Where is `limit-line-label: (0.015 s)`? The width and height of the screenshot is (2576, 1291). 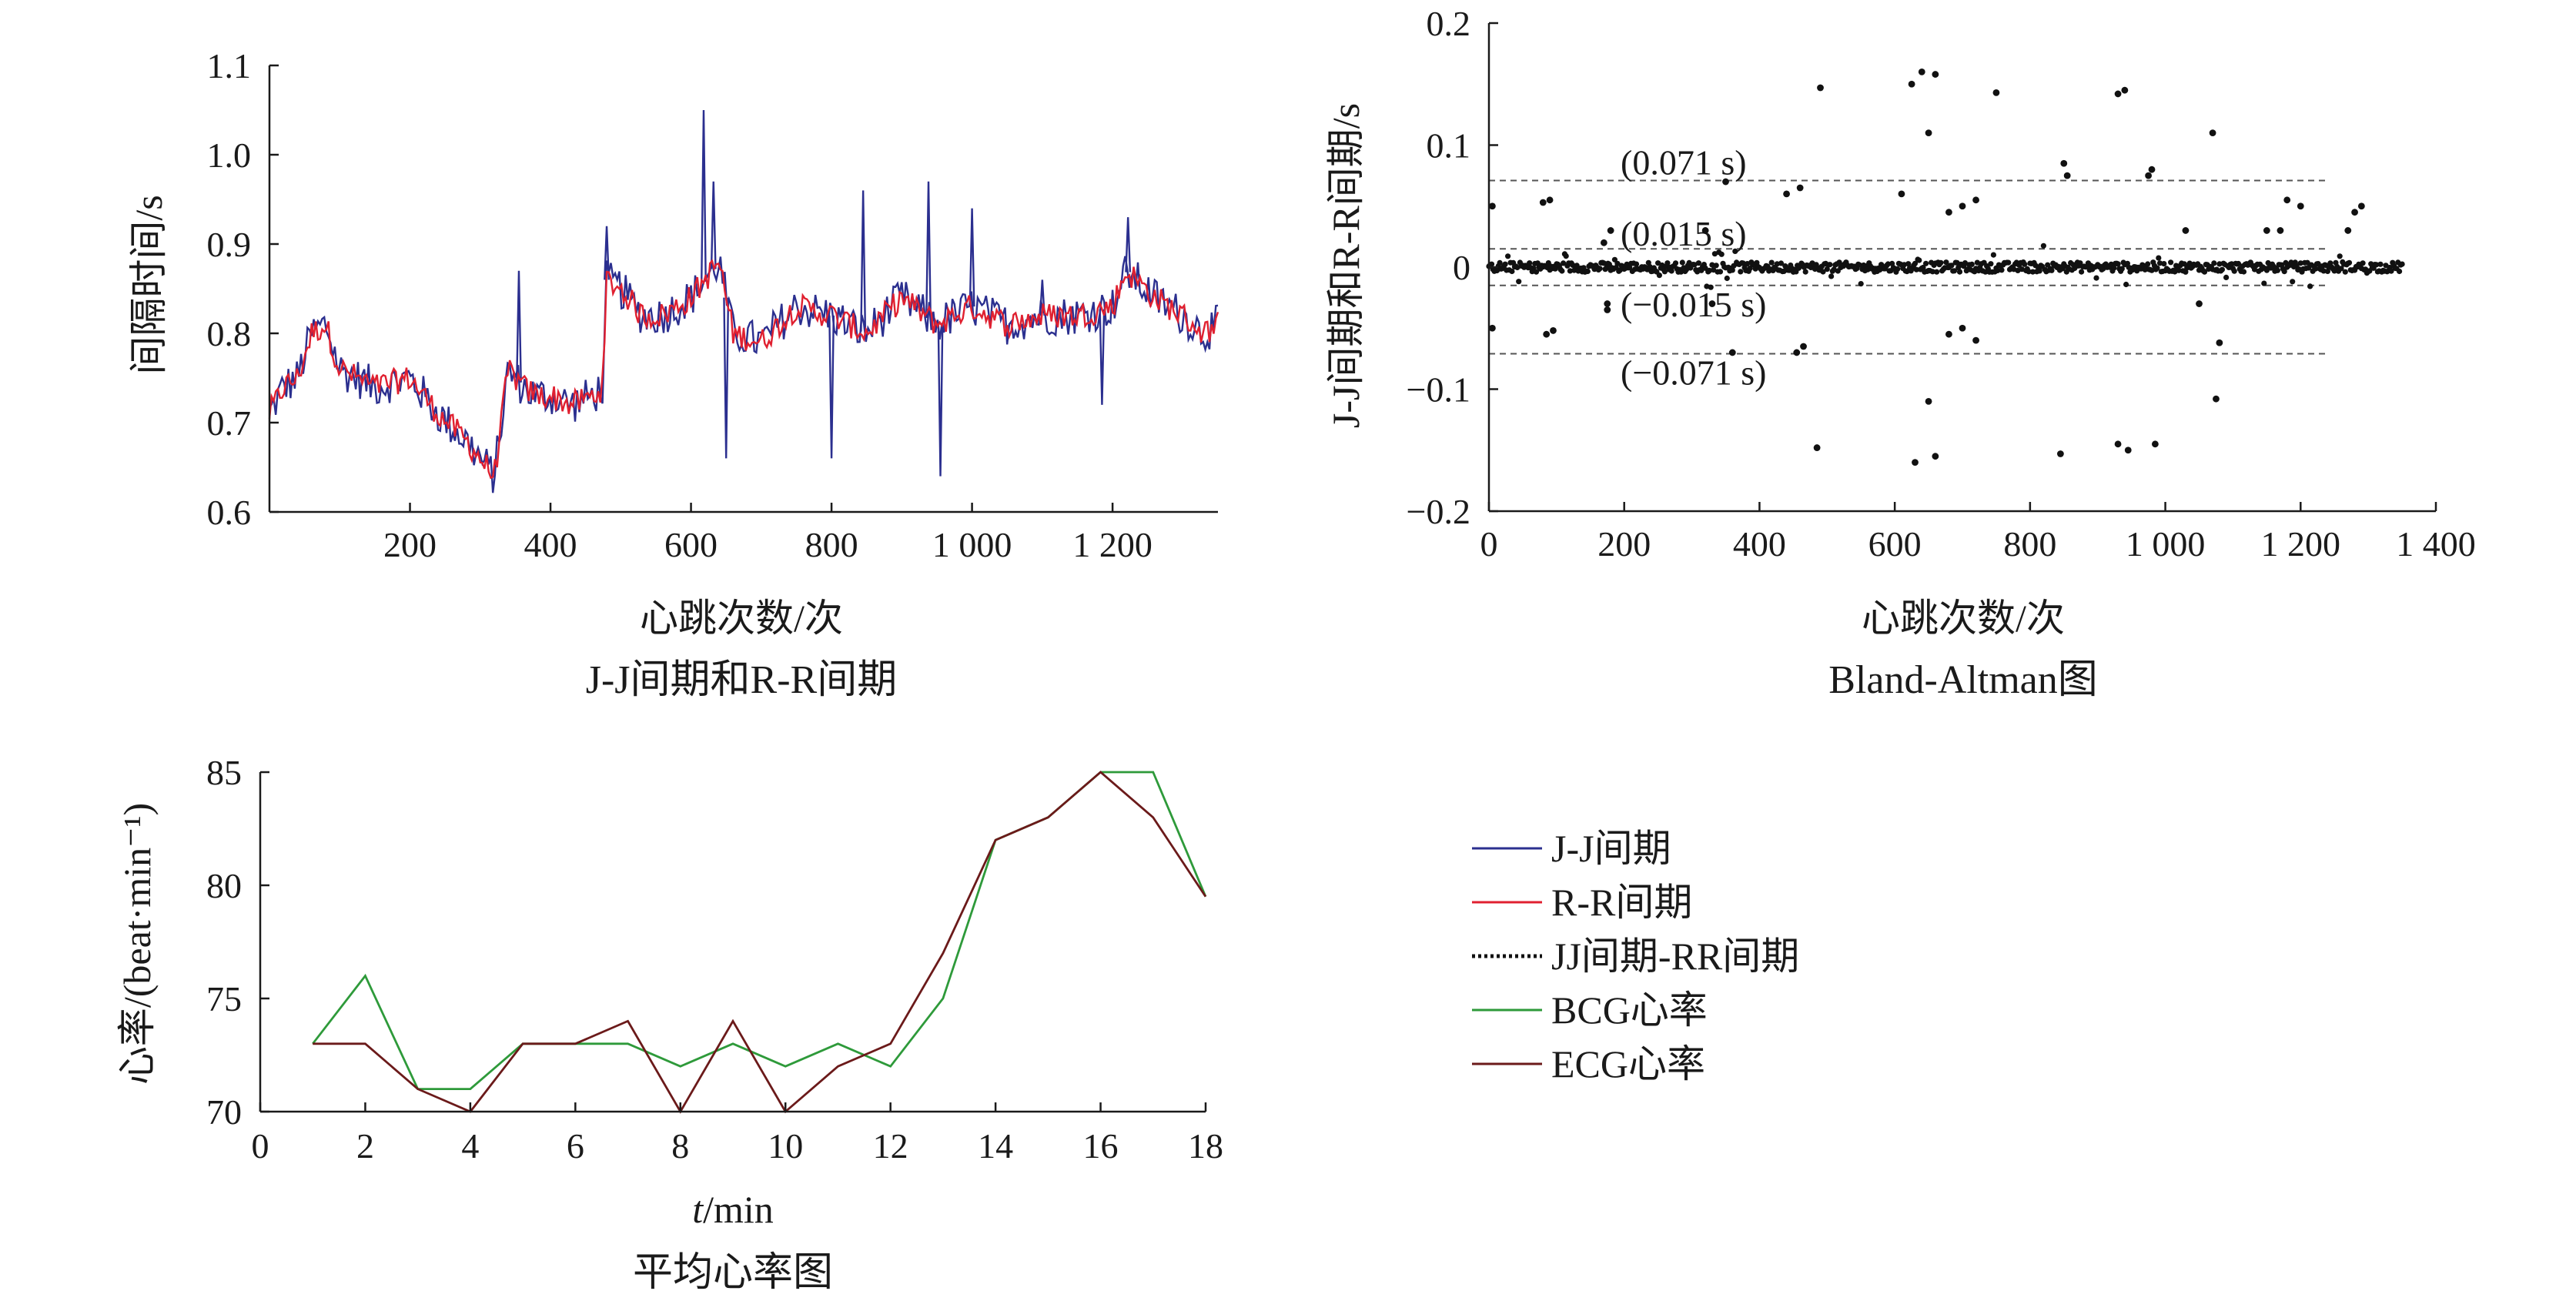 limit-line-label: (0.015 s) is located at coordinates (1684, 234).